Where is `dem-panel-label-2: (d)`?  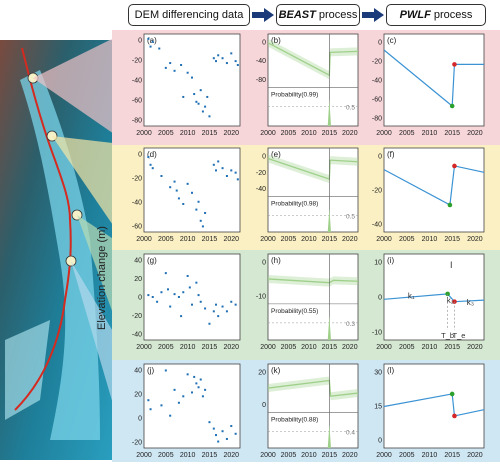 dem-panel-label-2: (d) is located at coordinates (152, 154).